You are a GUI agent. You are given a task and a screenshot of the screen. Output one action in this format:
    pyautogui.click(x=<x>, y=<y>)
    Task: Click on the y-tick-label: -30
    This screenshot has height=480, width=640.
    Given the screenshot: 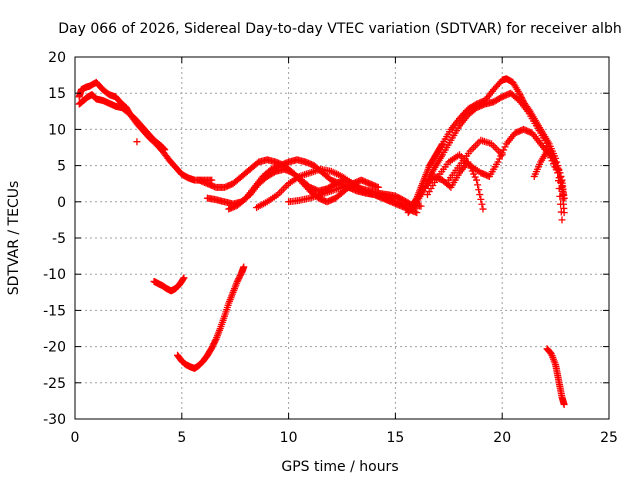 What is the action you would take?
    pyautogui.click(x=54, y=420)
    